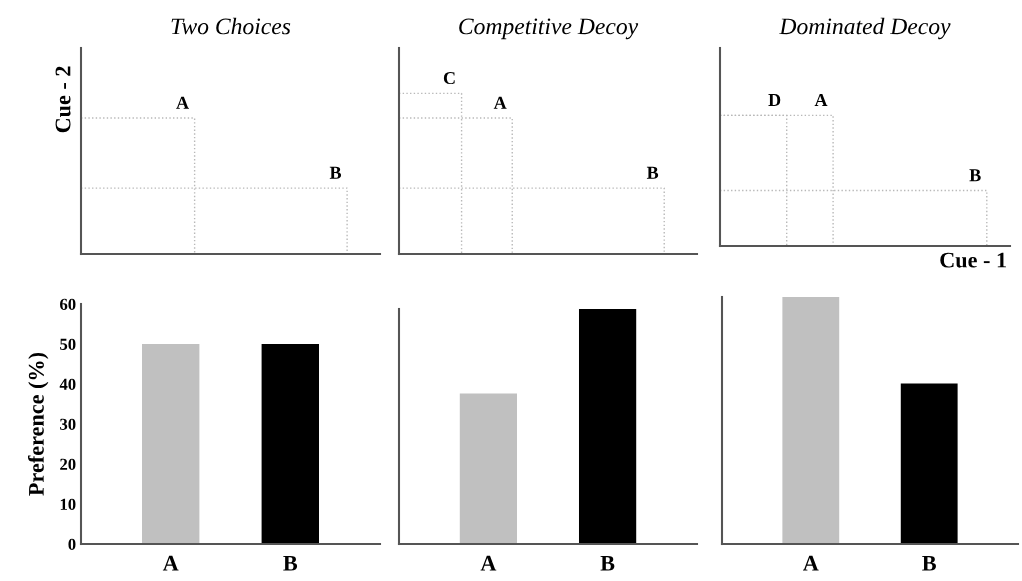 This screenshot has height=581, width=1022. I want to click on text: Competitive Decoy, so click(549, 29).